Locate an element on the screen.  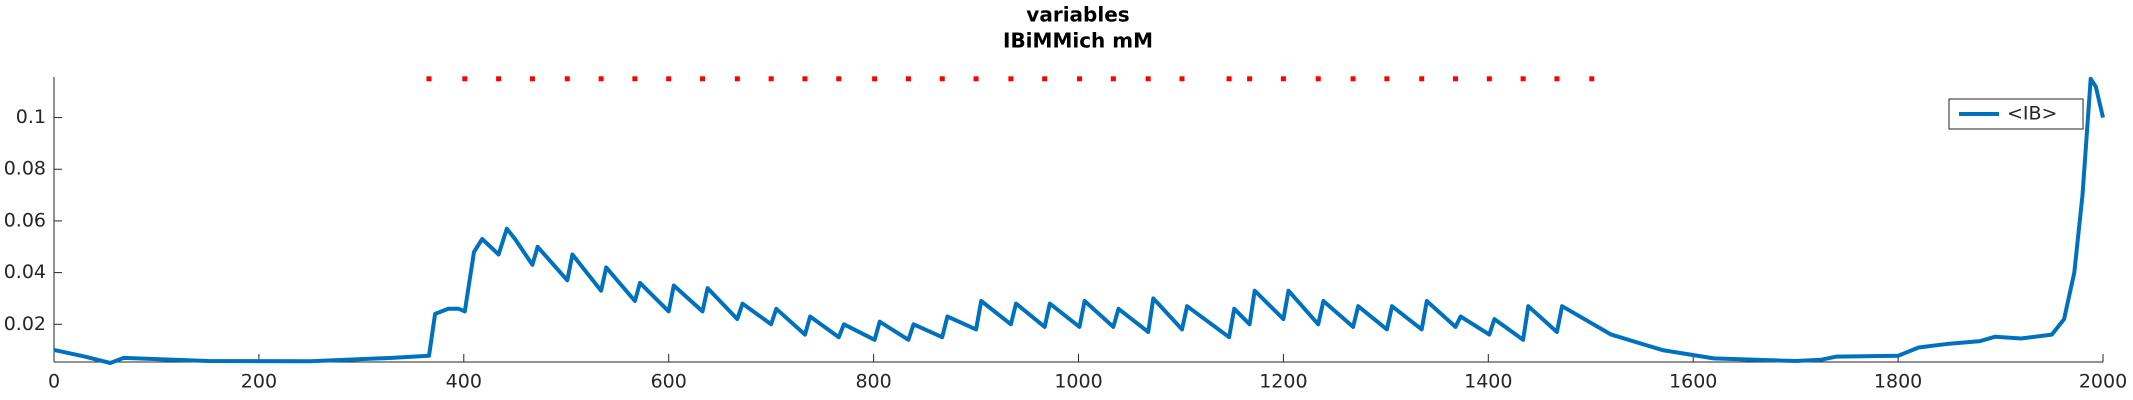
y-tick-label: 0.06 is located at coordinates (25, 220).